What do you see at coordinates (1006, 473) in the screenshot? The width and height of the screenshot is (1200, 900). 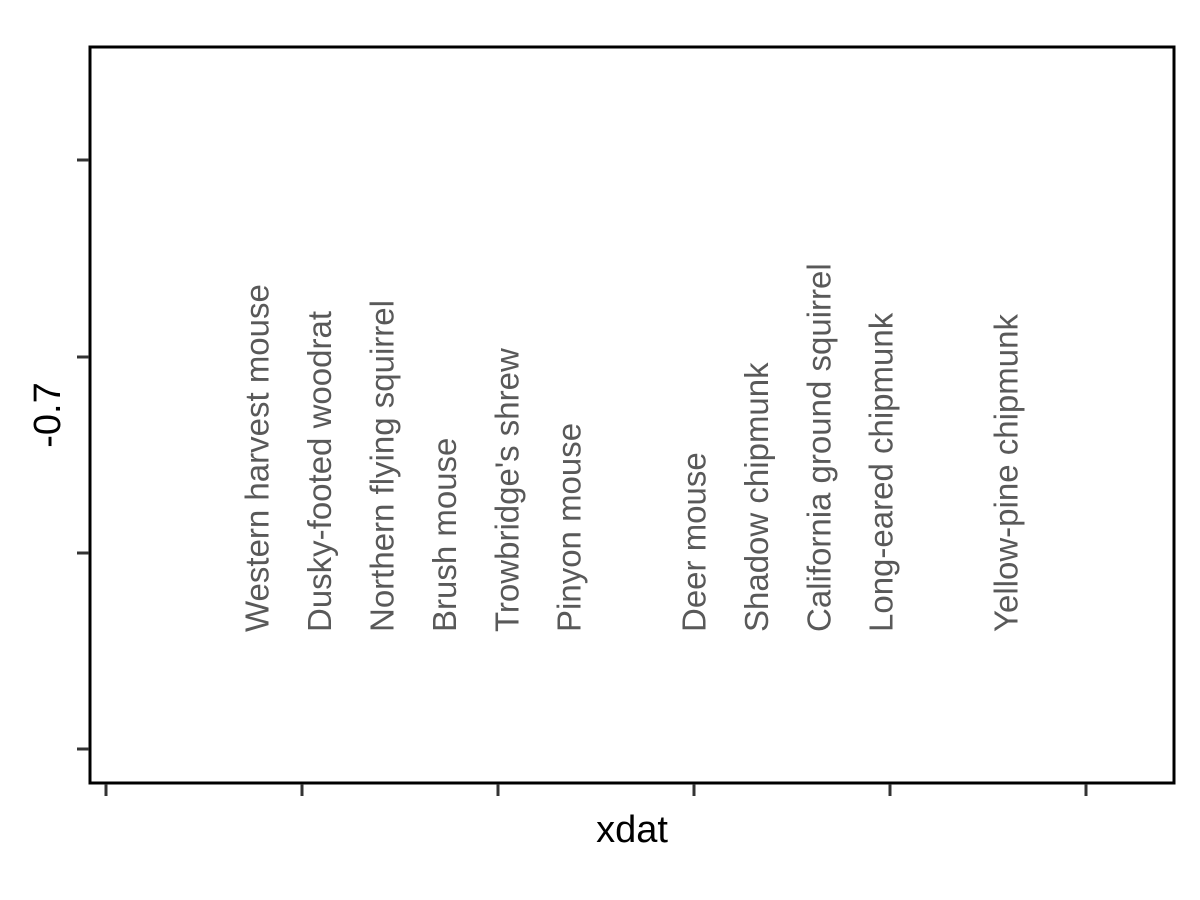 I see `species-label-11: Yellow-pine chipmunk` at bounding box center [1006, 473].